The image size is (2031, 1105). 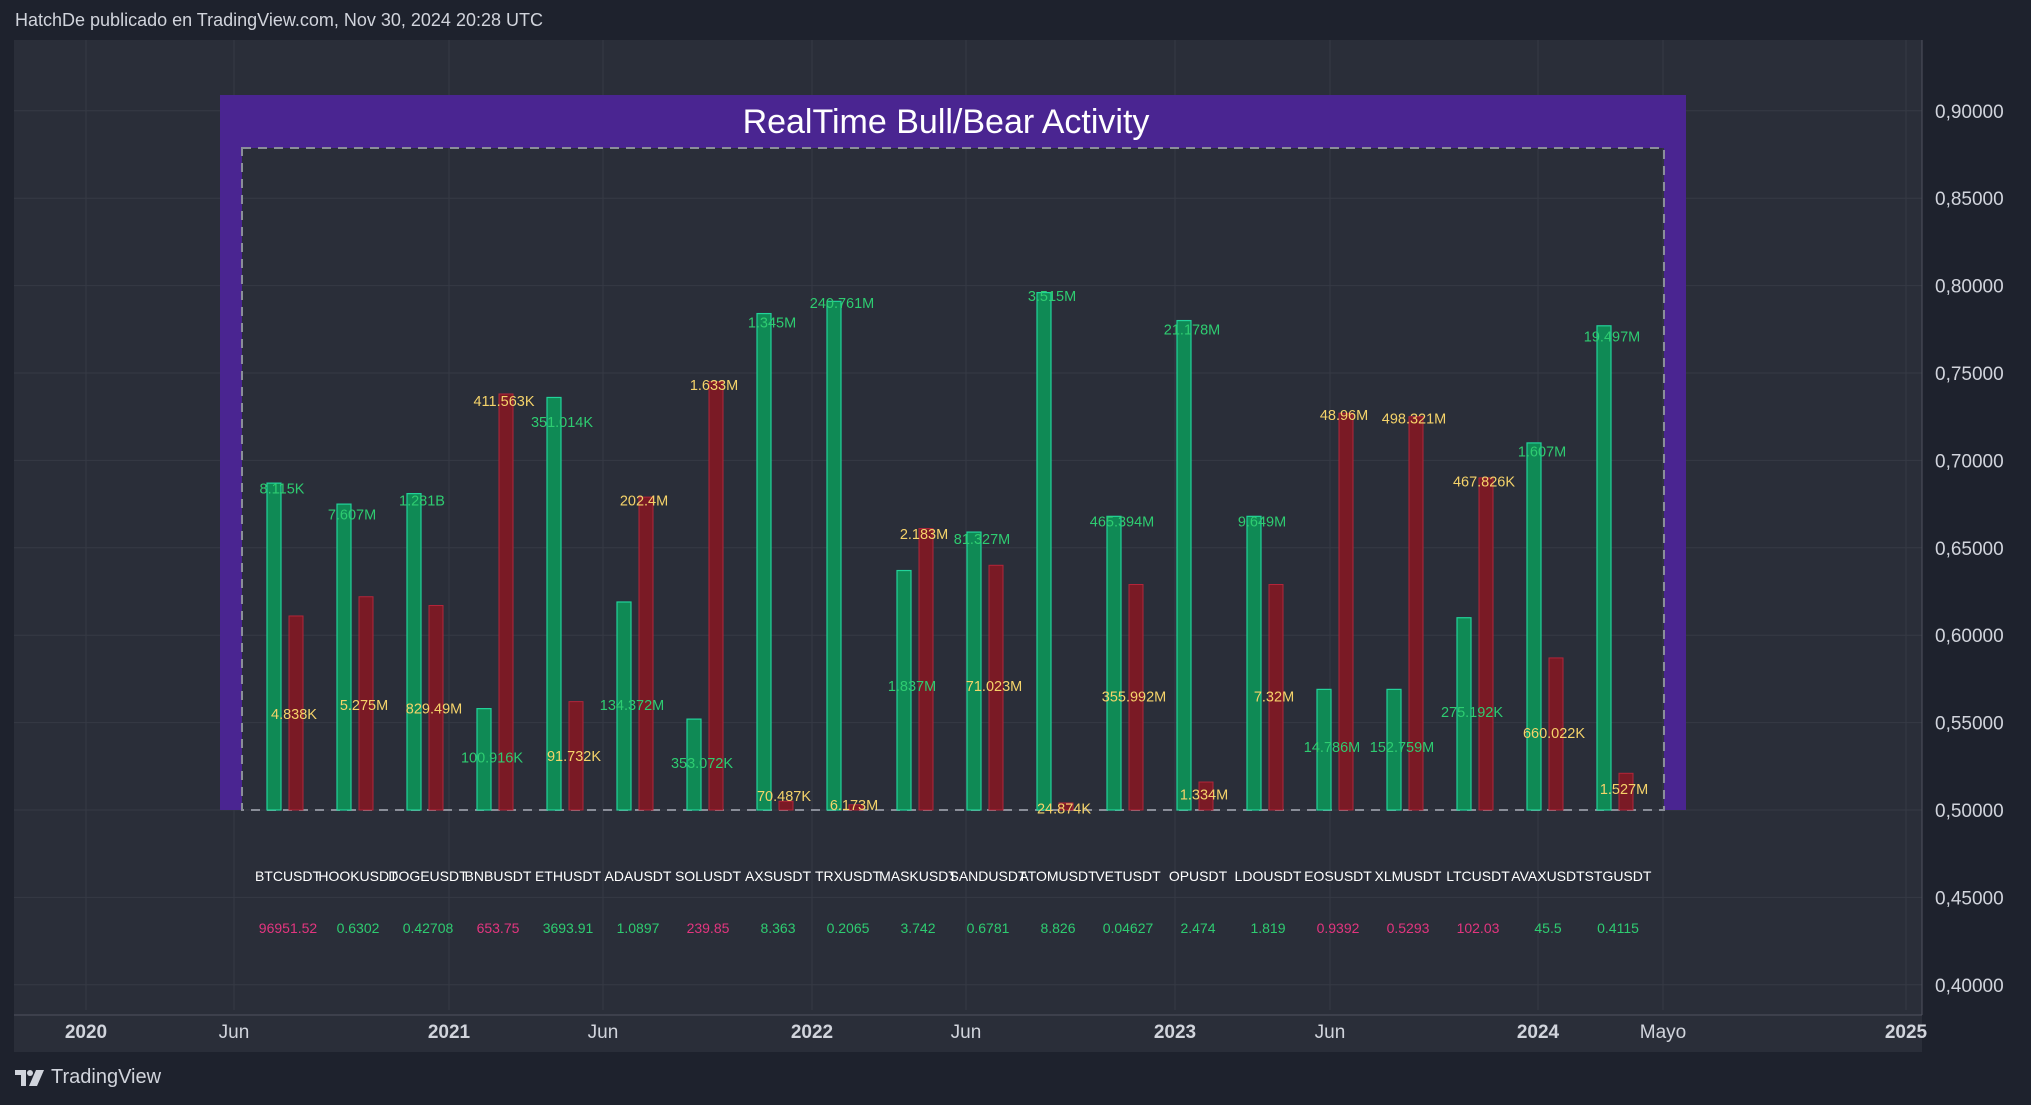 I want to click on bear-value-label: 1.633M, so click(x=714, y=386).